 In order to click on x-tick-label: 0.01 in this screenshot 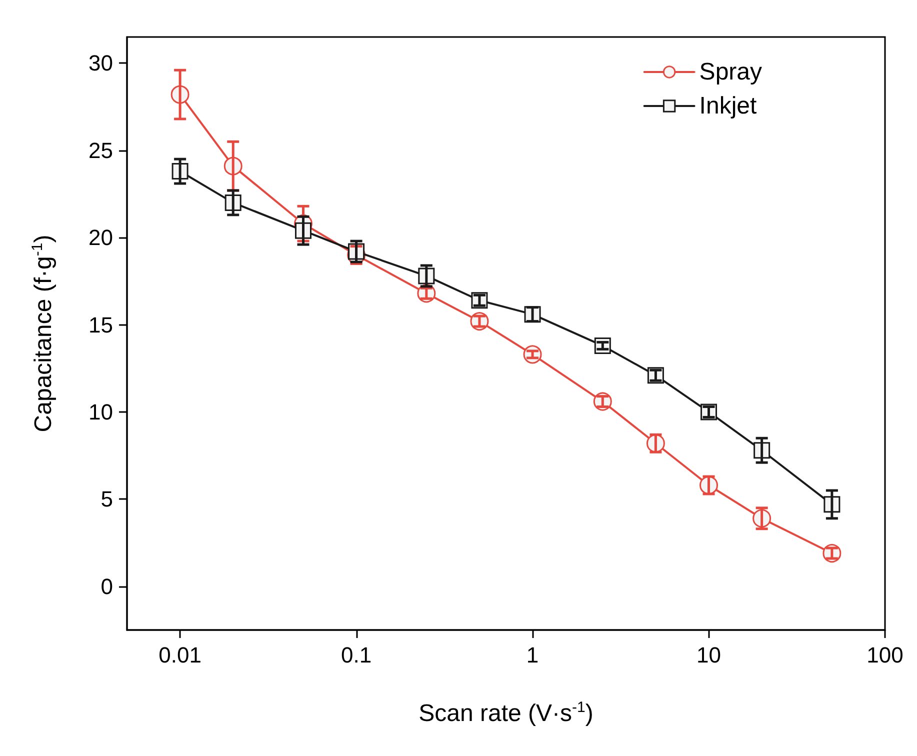, I will do `click(180, 655)`.